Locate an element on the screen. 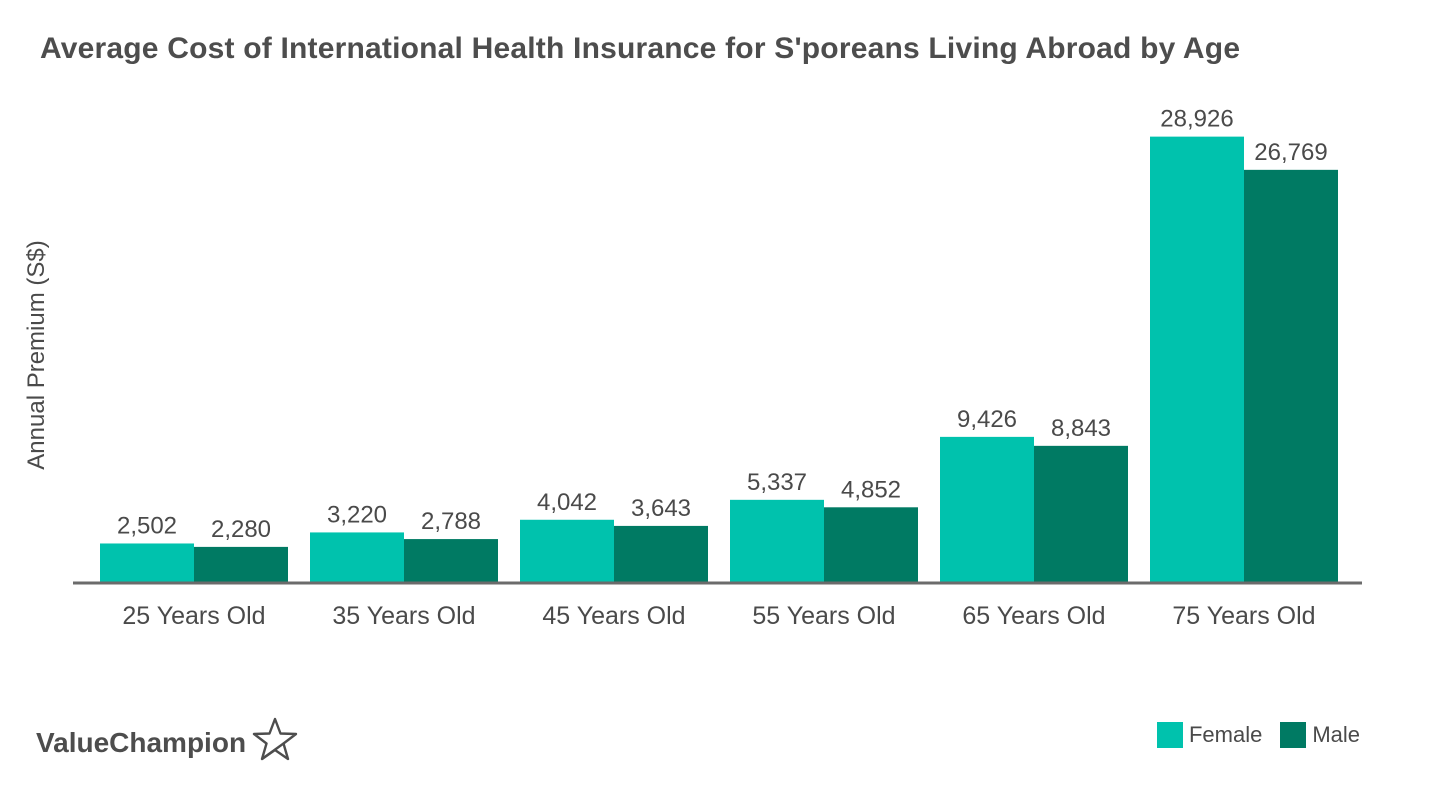 The height and width of the screenshot is (794, 1440). value-label-male-5: 8,843 is located at coordinates (1081, 428).